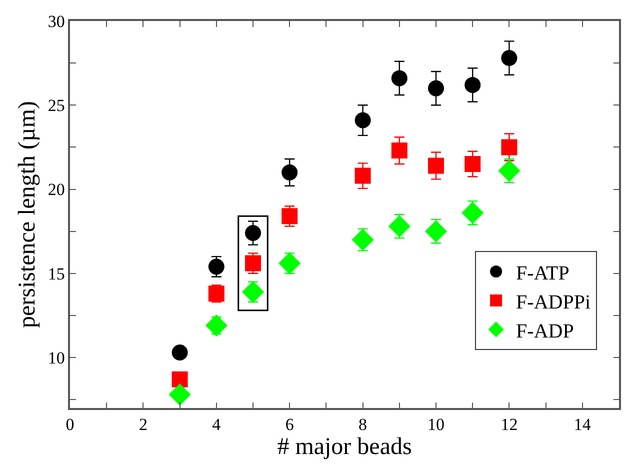 Image resolution: width=633 pixels, height=467 pixels. I want to click on y-tick-label: 30, so click(56, 21).